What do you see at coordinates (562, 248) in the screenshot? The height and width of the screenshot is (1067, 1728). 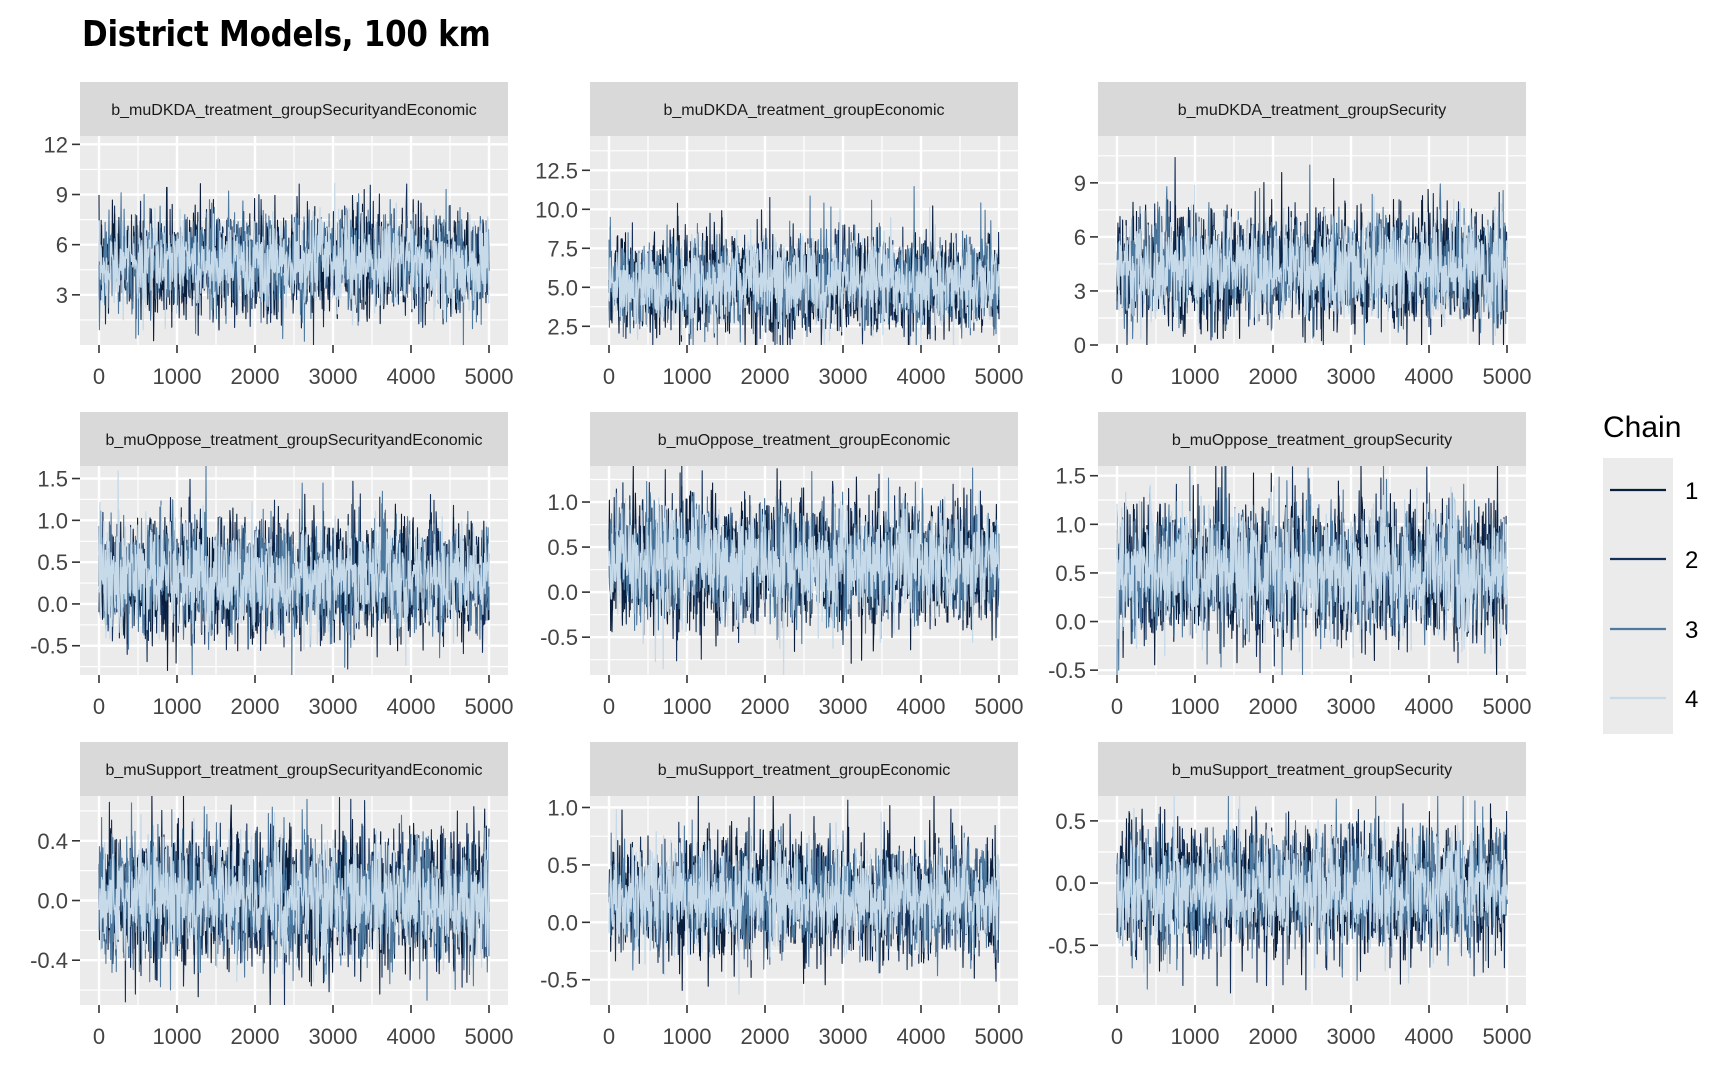 I see `y-tick-label: 7.5` at bounding box center [562, 248].